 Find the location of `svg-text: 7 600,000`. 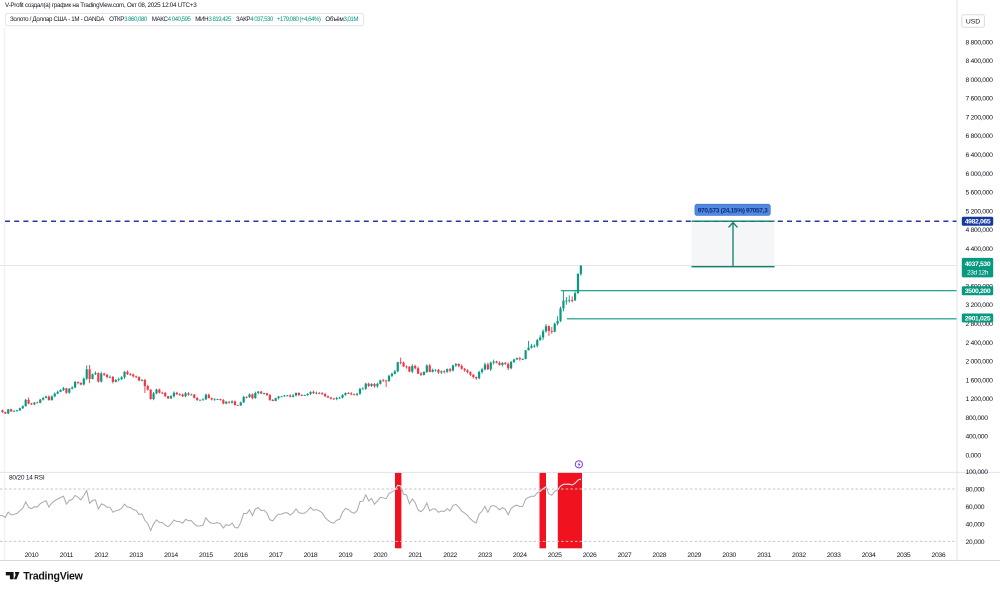

svg-text: 7 600,000 is located at coordinates (980, 99).